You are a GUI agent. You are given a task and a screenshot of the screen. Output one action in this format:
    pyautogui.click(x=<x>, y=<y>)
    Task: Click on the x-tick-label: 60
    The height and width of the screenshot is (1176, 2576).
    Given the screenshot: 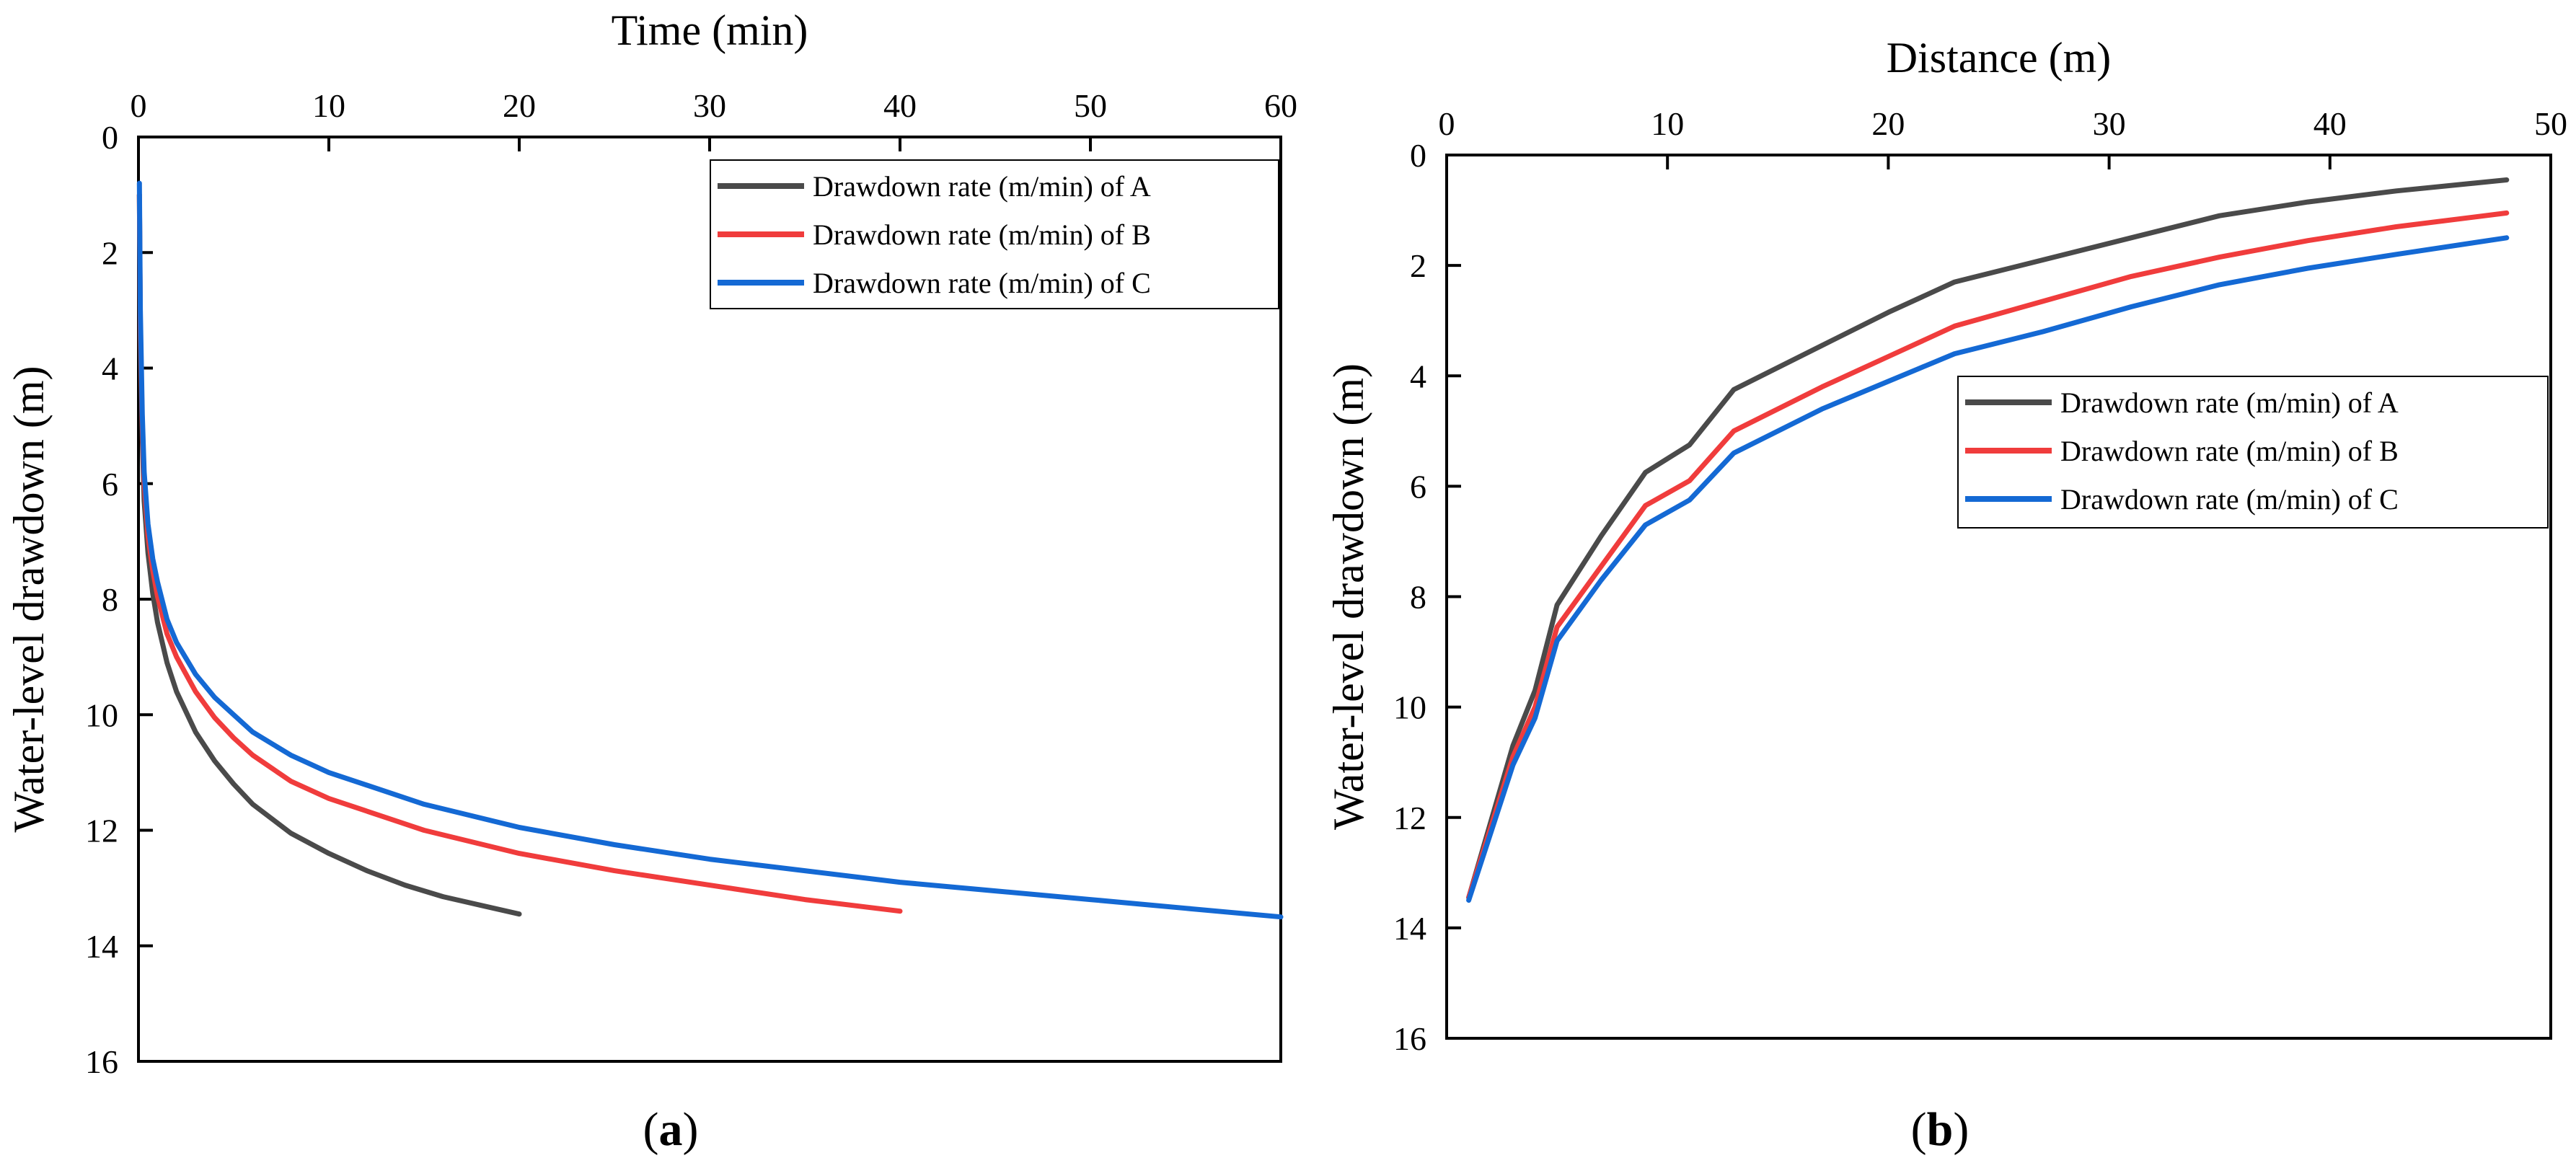 What is the action you would take?
    pyautogui.click(x=1280, y=105)
    